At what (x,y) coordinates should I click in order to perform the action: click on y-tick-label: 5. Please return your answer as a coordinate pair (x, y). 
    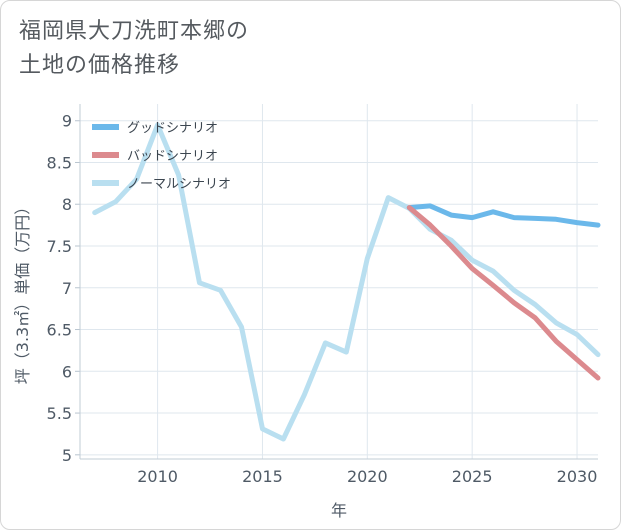
    Looking at the image, I should click on (67, 455).